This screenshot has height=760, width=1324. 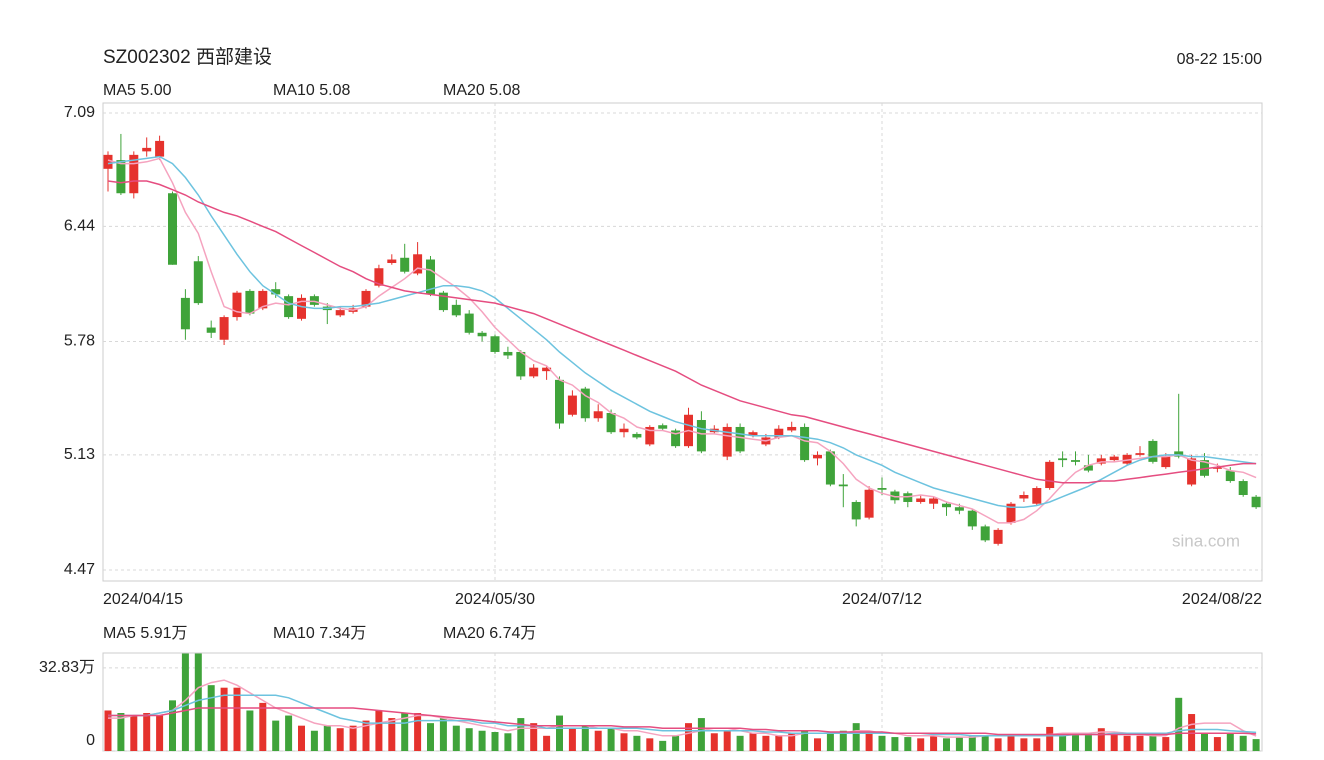 I want to click on y-tick-label: 32.83万, so click(x=67, y=667).